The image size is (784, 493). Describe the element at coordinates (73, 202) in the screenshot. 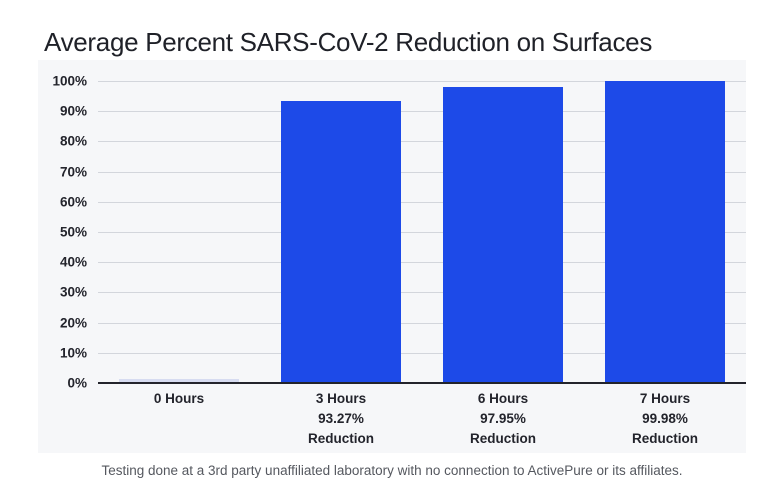

I see `y-tick-label: 60%` at that location.